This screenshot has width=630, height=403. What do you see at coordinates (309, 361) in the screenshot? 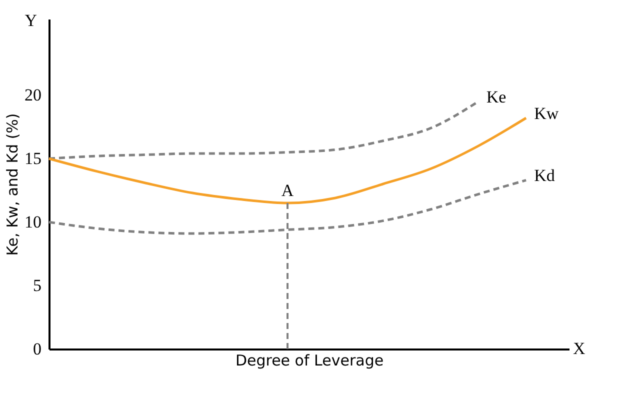
I see `x-axis-title: Degree of Leverage` at bounding box center [309, 361].